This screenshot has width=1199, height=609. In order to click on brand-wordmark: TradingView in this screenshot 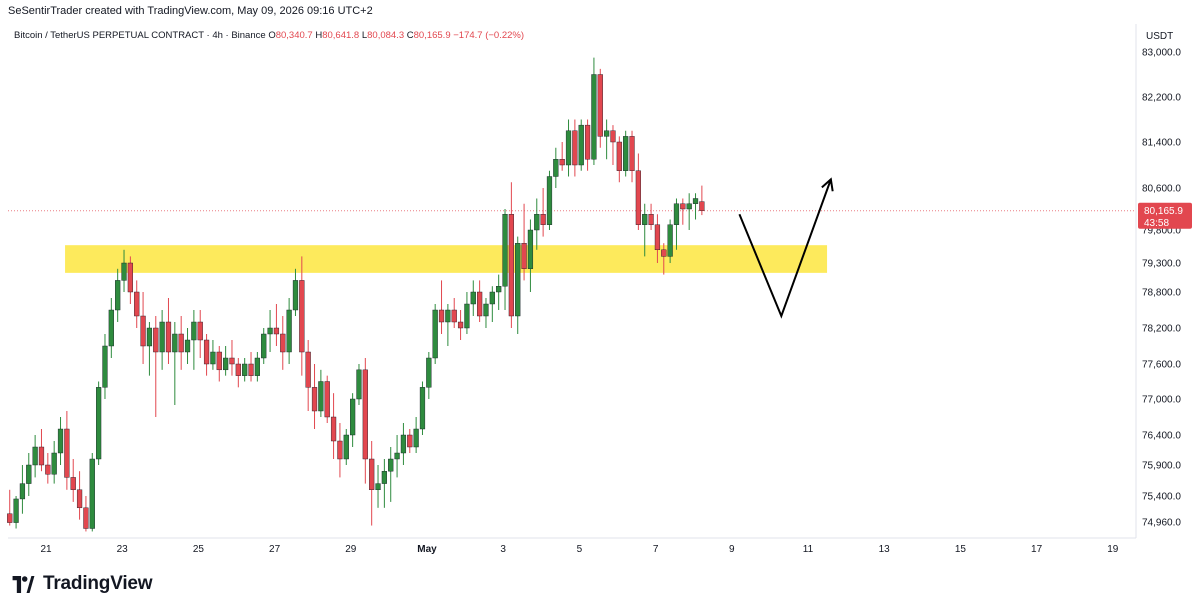, I will do `click(98, 583)`.